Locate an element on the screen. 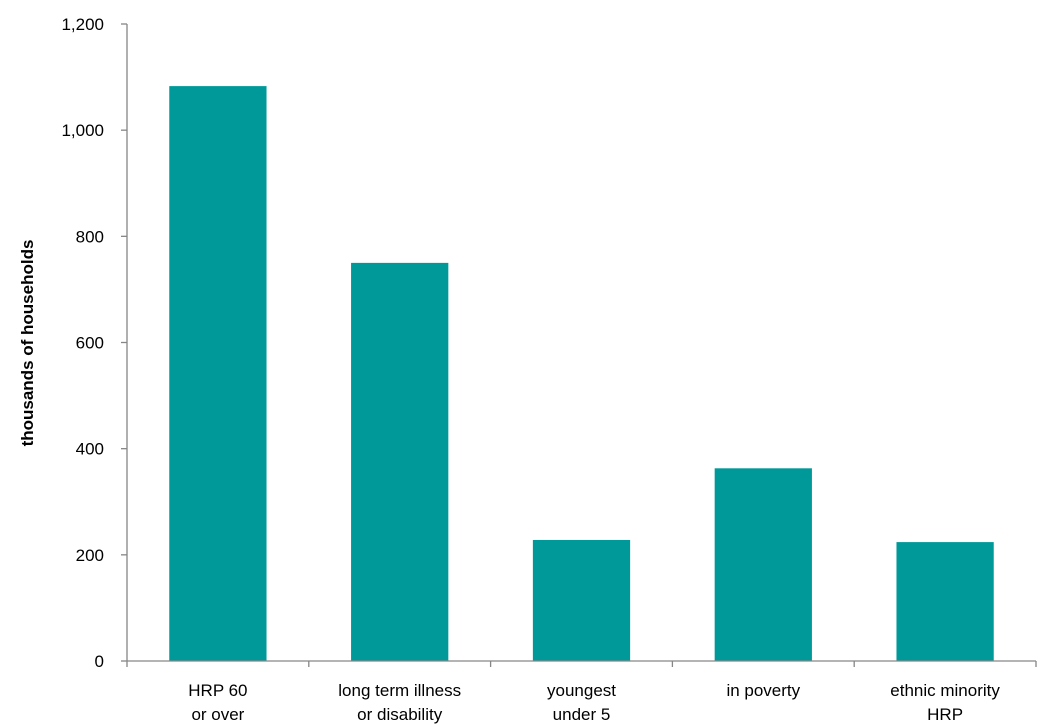  x-category-label-line: in poverty is located at coordinates (763, 690).